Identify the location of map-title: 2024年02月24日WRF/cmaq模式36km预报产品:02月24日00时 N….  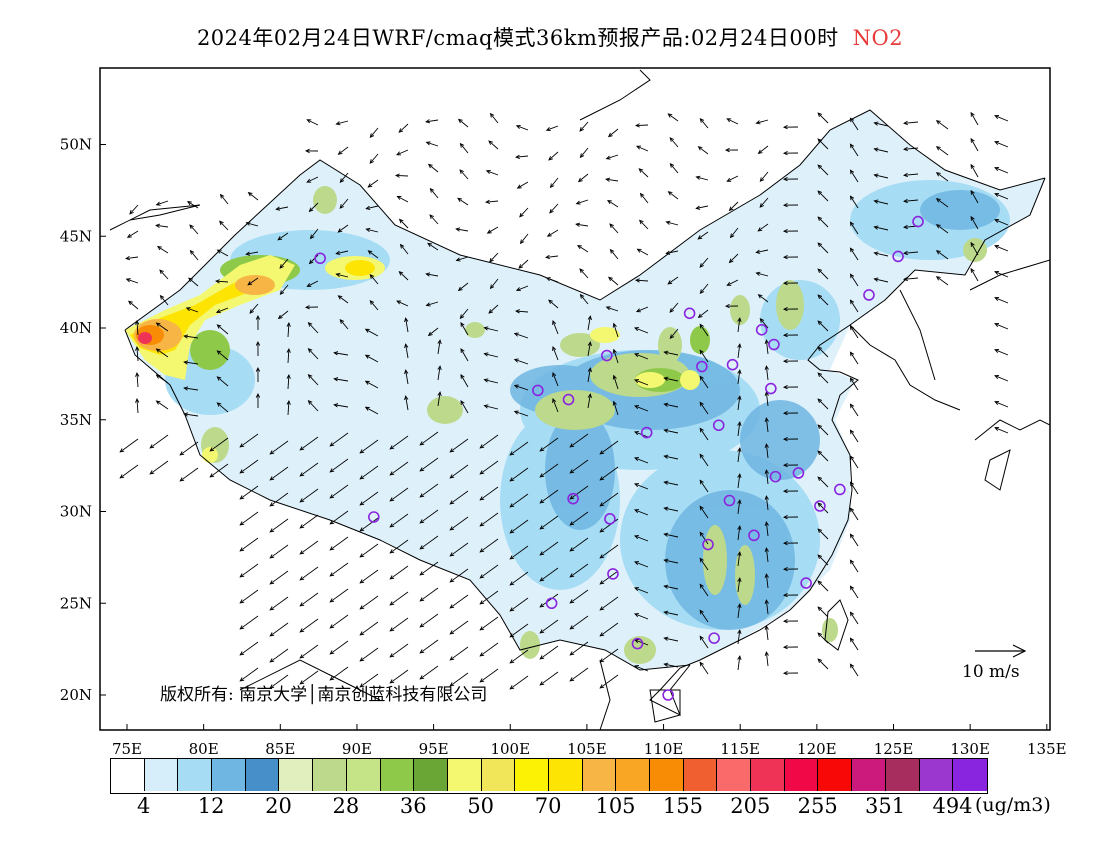
(550, 38).